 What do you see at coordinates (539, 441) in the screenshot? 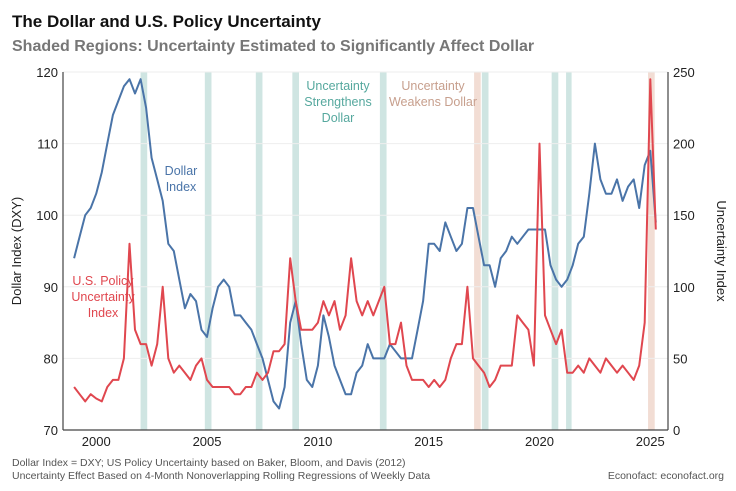
I see `x-tick: 2020` at bounding box center [539, 441].